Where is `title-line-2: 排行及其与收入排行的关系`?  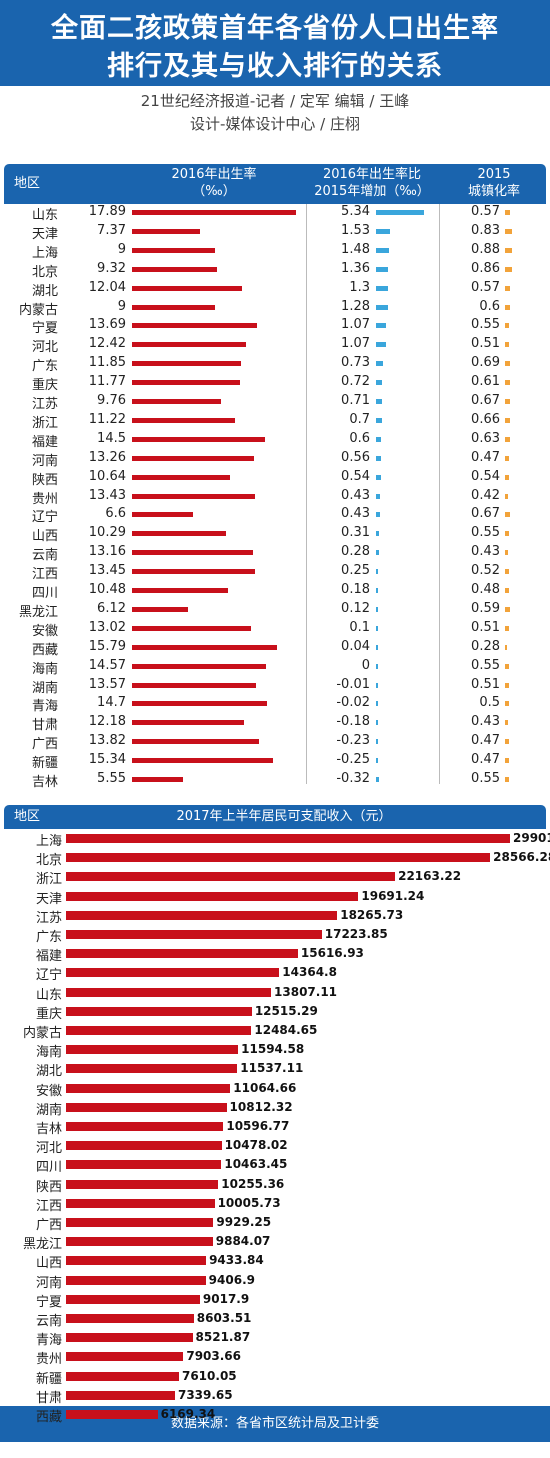
title-line-2: 排行及其与收入排行的关系 is located at coordinates (275, 66).